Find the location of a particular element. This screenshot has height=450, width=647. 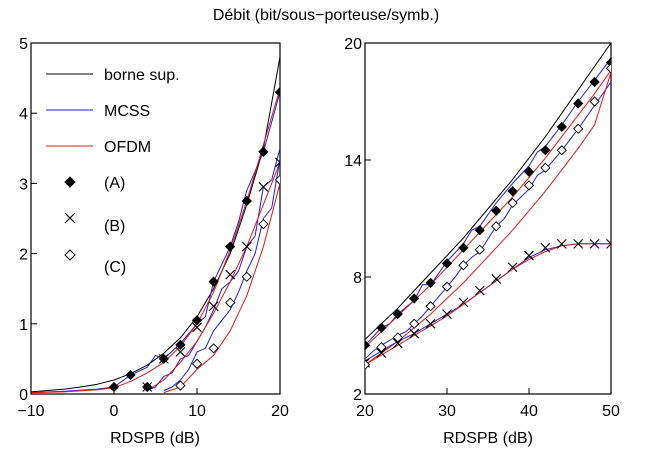

legend-marker-A is located at coordinates (70, 182).